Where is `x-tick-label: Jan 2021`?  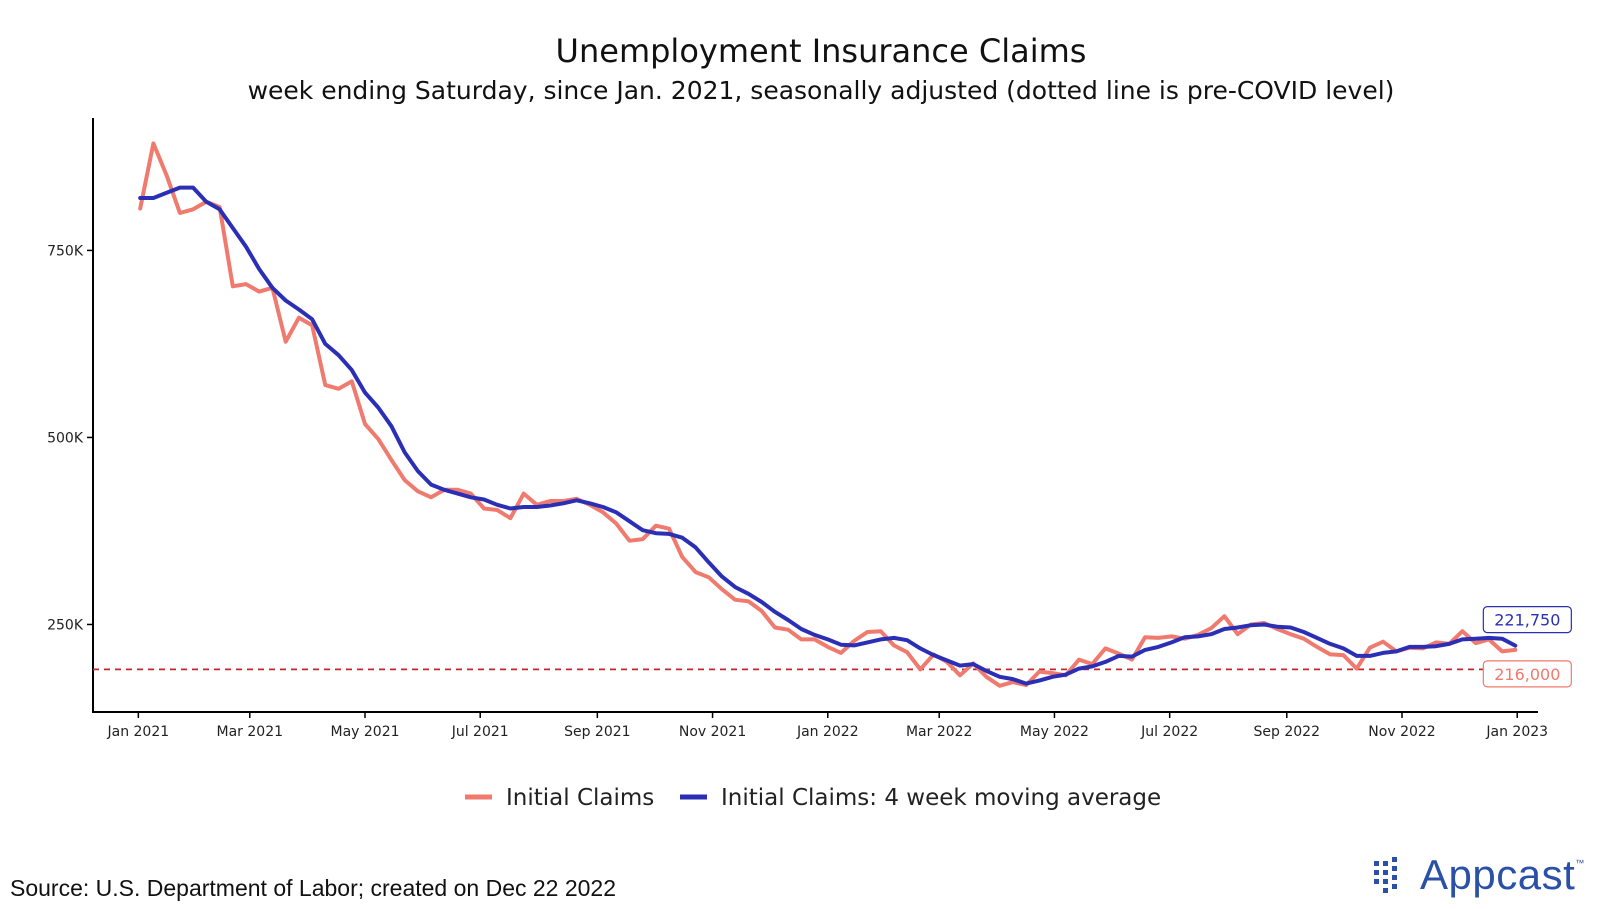 x-tick-label: Jan 2021 is located at coordinates (137, 732).